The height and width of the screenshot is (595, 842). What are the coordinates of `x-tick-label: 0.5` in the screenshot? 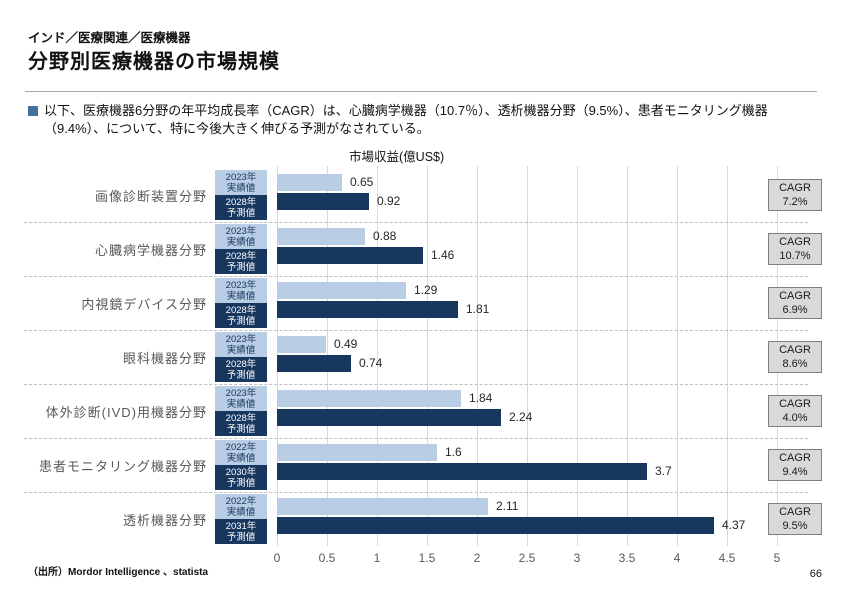 It's located at (327, 558).